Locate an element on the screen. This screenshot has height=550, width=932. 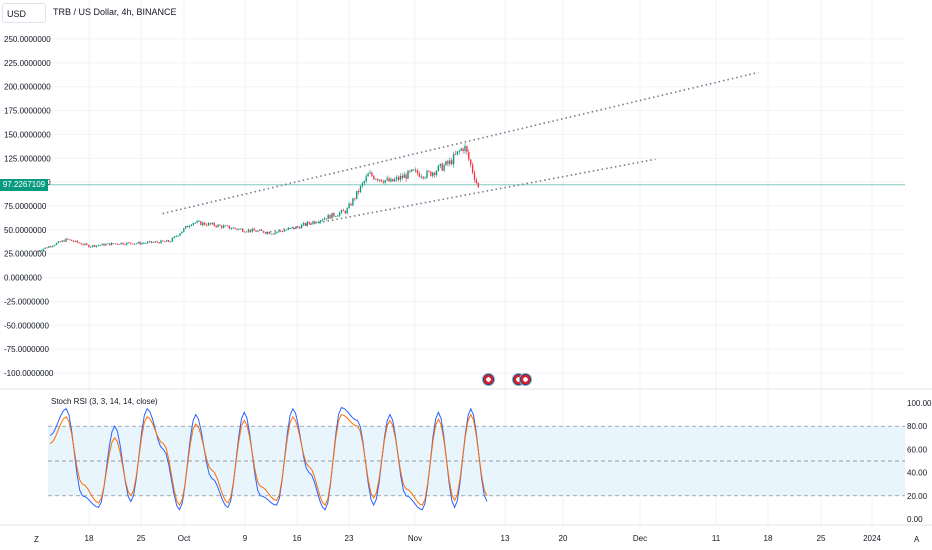
price-tick-label: 150.0000000 is located at coordinates (27, 134).